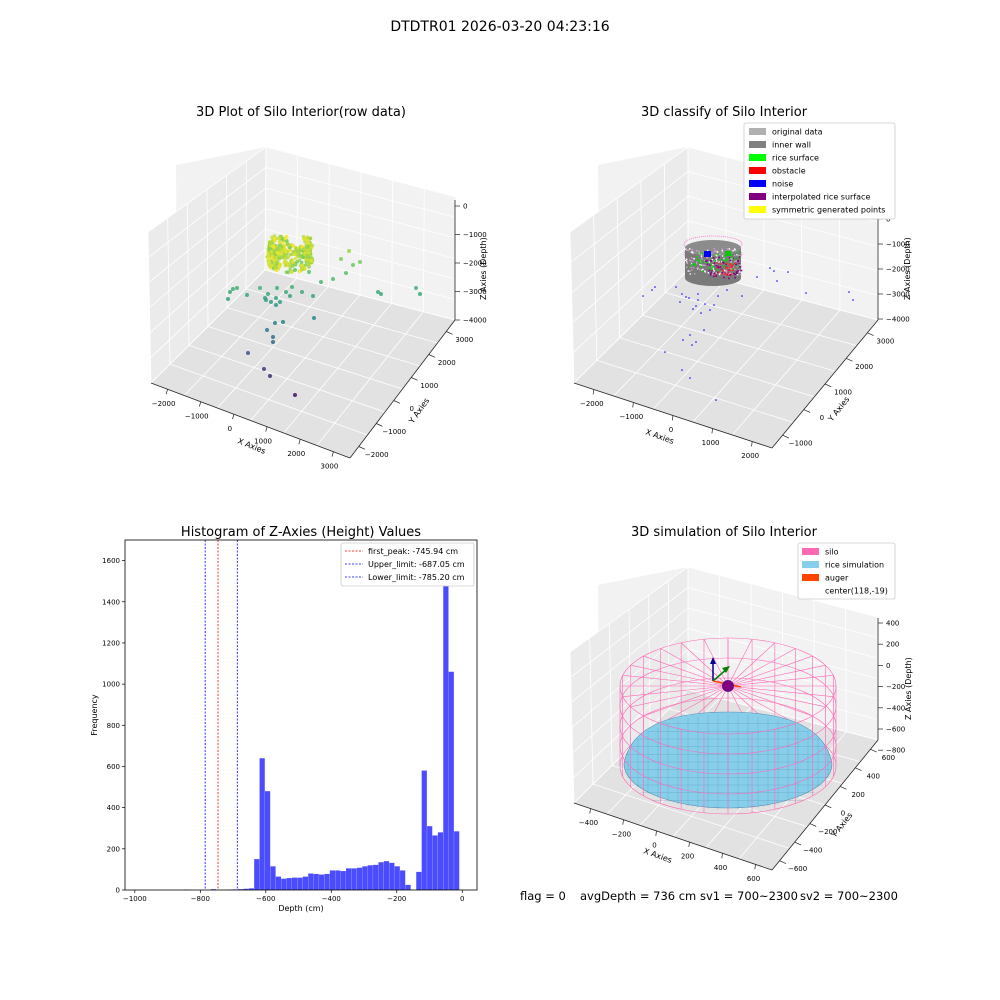 The height and width of the screenshot is (1000, 1000). Describe the element at coordinates (695, 391) in the screenshot. I see `floor-grid-line` at that location.